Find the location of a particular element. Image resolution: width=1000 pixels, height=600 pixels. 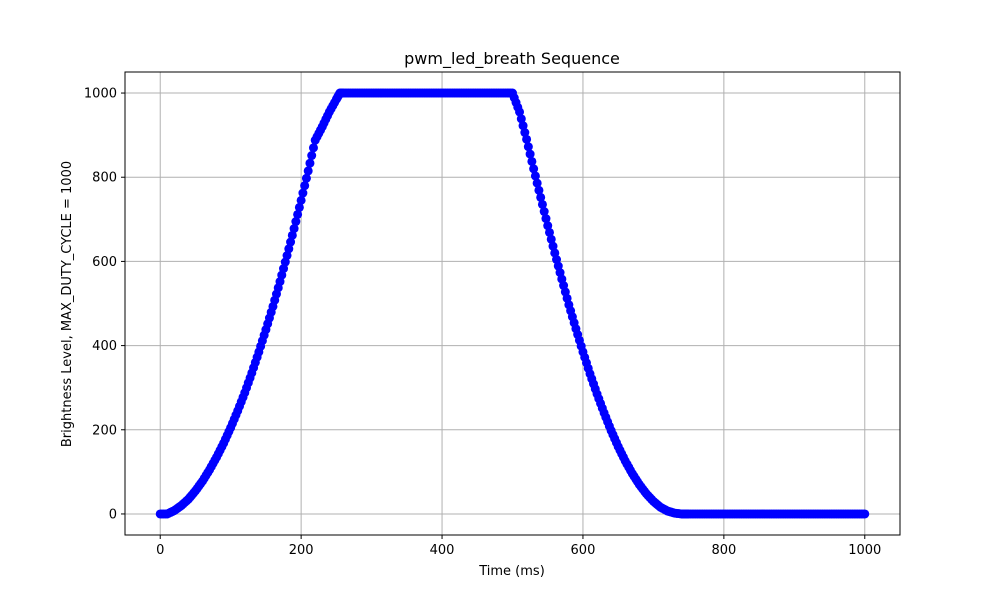

x-tick-label: 200 is located at coordinates (301, 550).